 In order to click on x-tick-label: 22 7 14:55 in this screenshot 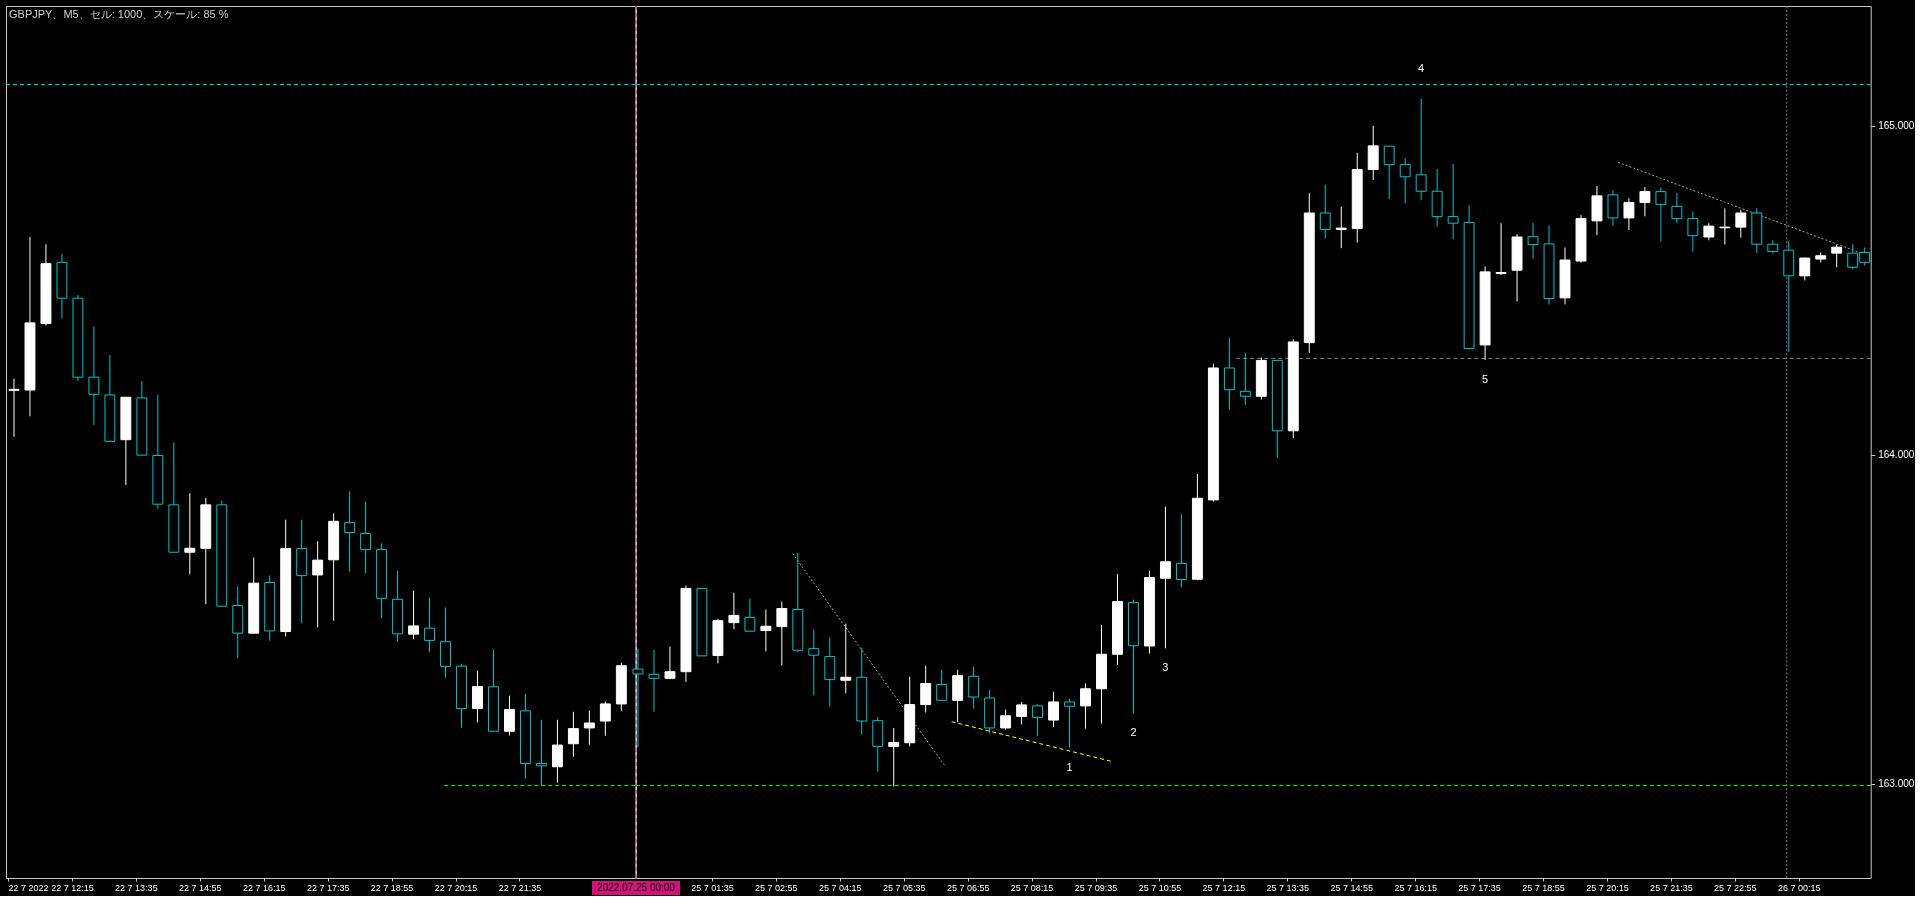, I will do `click(200, 887)`.